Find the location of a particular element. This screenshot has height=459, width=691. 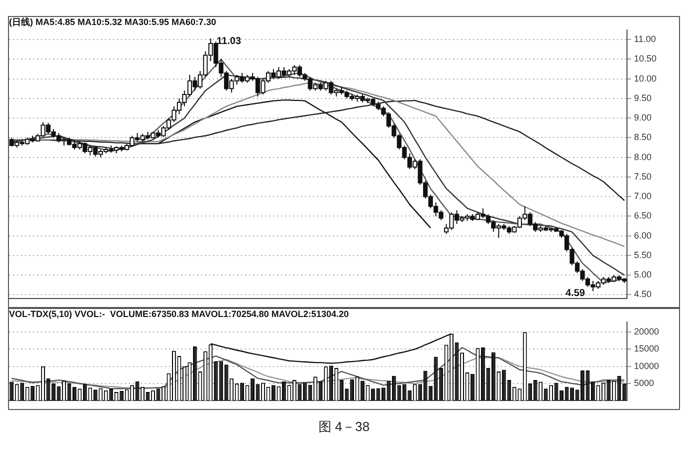

y-tick-label: 10000 is located at coordinates (647, 365).